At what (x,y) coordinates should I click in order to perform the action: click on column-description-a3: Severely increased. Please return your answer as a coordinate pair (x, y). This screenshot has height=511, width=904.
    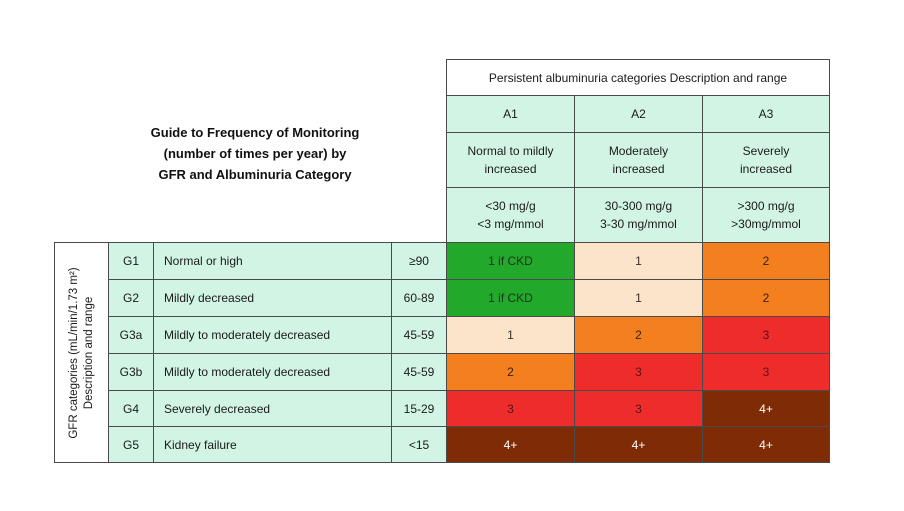
    Looking at the image, I should click on (766, 160).